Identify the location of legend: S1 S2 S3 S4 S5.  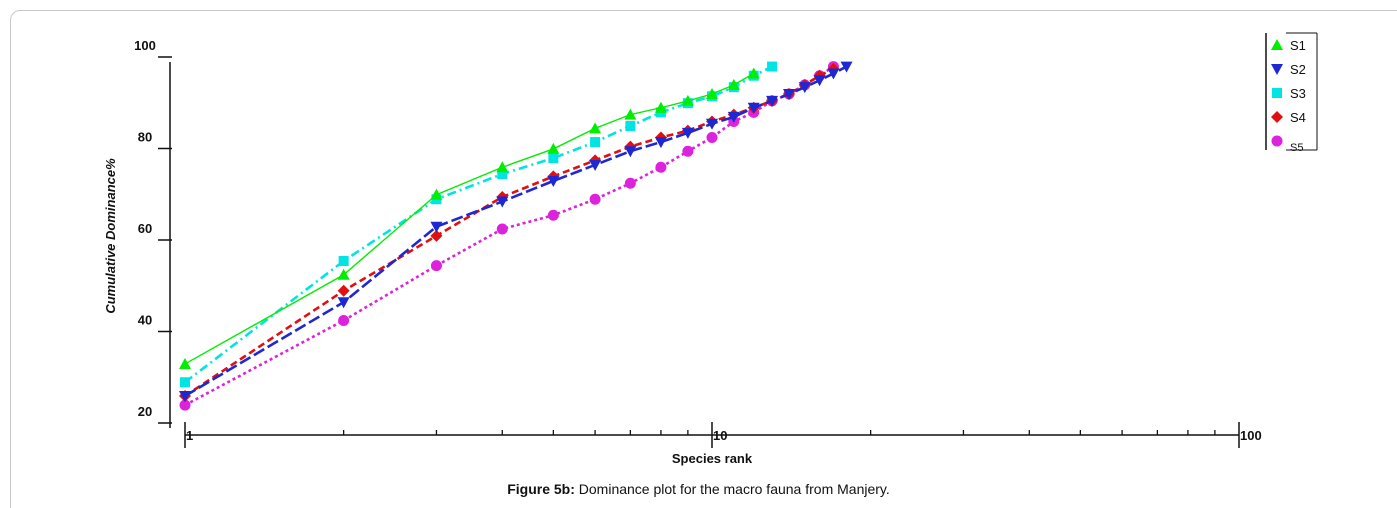
(1291, 93).